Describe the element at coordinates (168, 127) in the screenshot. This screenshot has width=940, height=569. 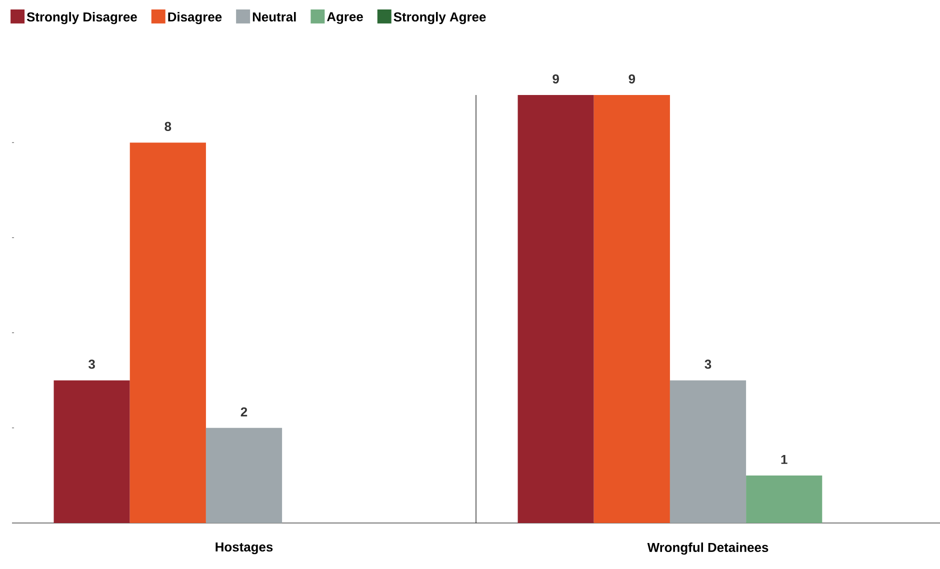
I see `data-label: 8` at that location.